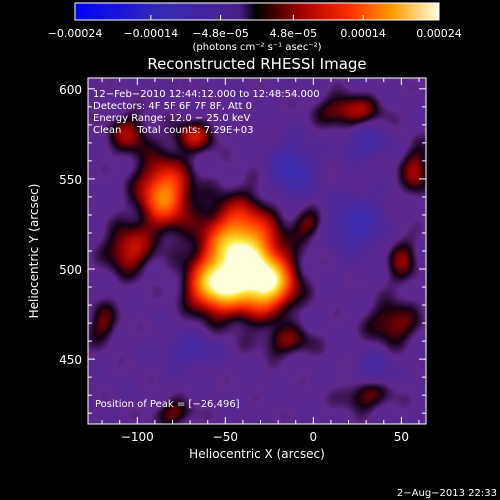 This screenshot has height=500, width=500. Describe the element at coordinates (293, 33) in the screenshot. I see `colorbar-tick-label: 4.8e−05` at that location.